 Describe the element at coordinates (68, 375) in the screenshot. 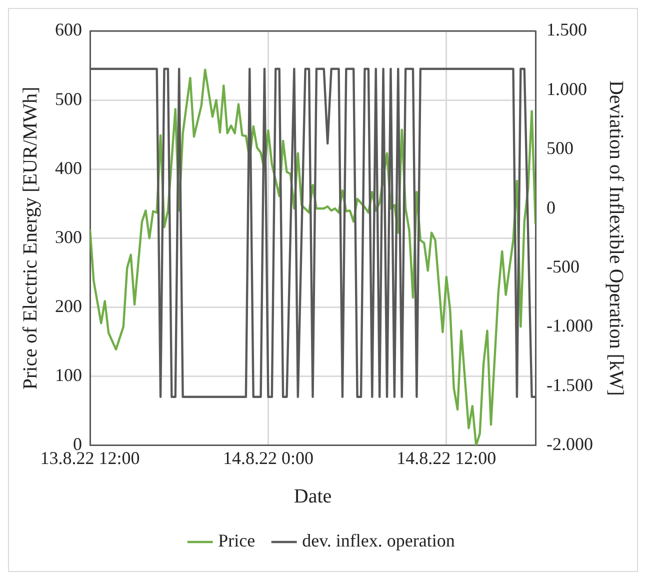

I see `y-tick-label: 100` at that location.